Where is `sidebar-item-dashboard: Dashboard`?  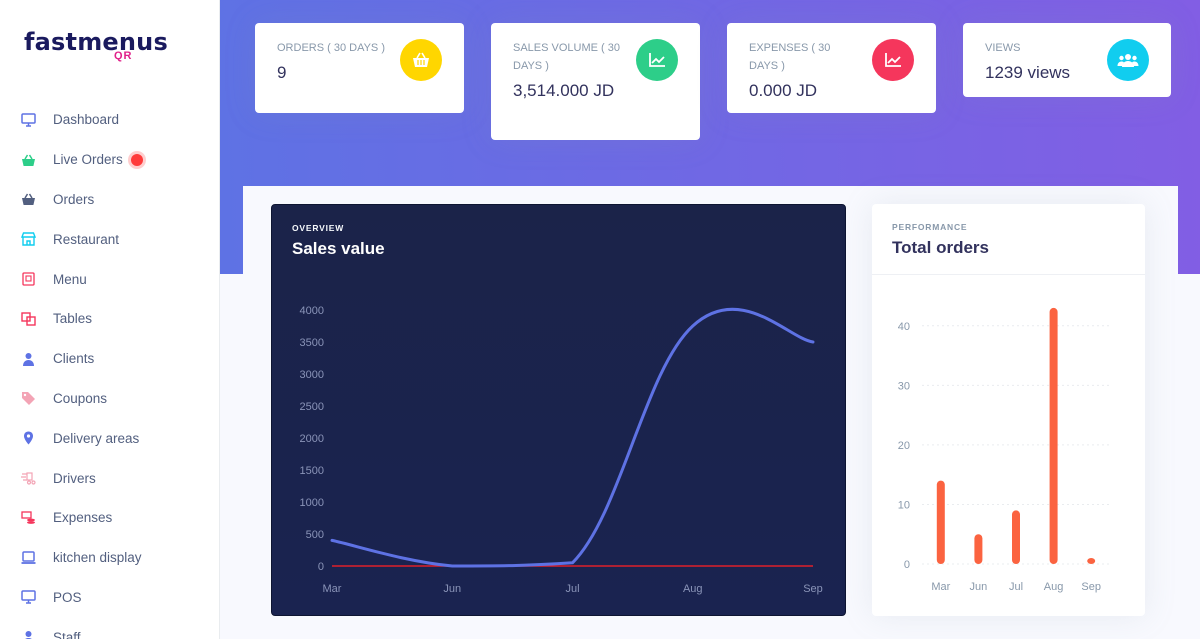 sidebar-item-dashboard: Dashboard is located at coordinates (109, 120).